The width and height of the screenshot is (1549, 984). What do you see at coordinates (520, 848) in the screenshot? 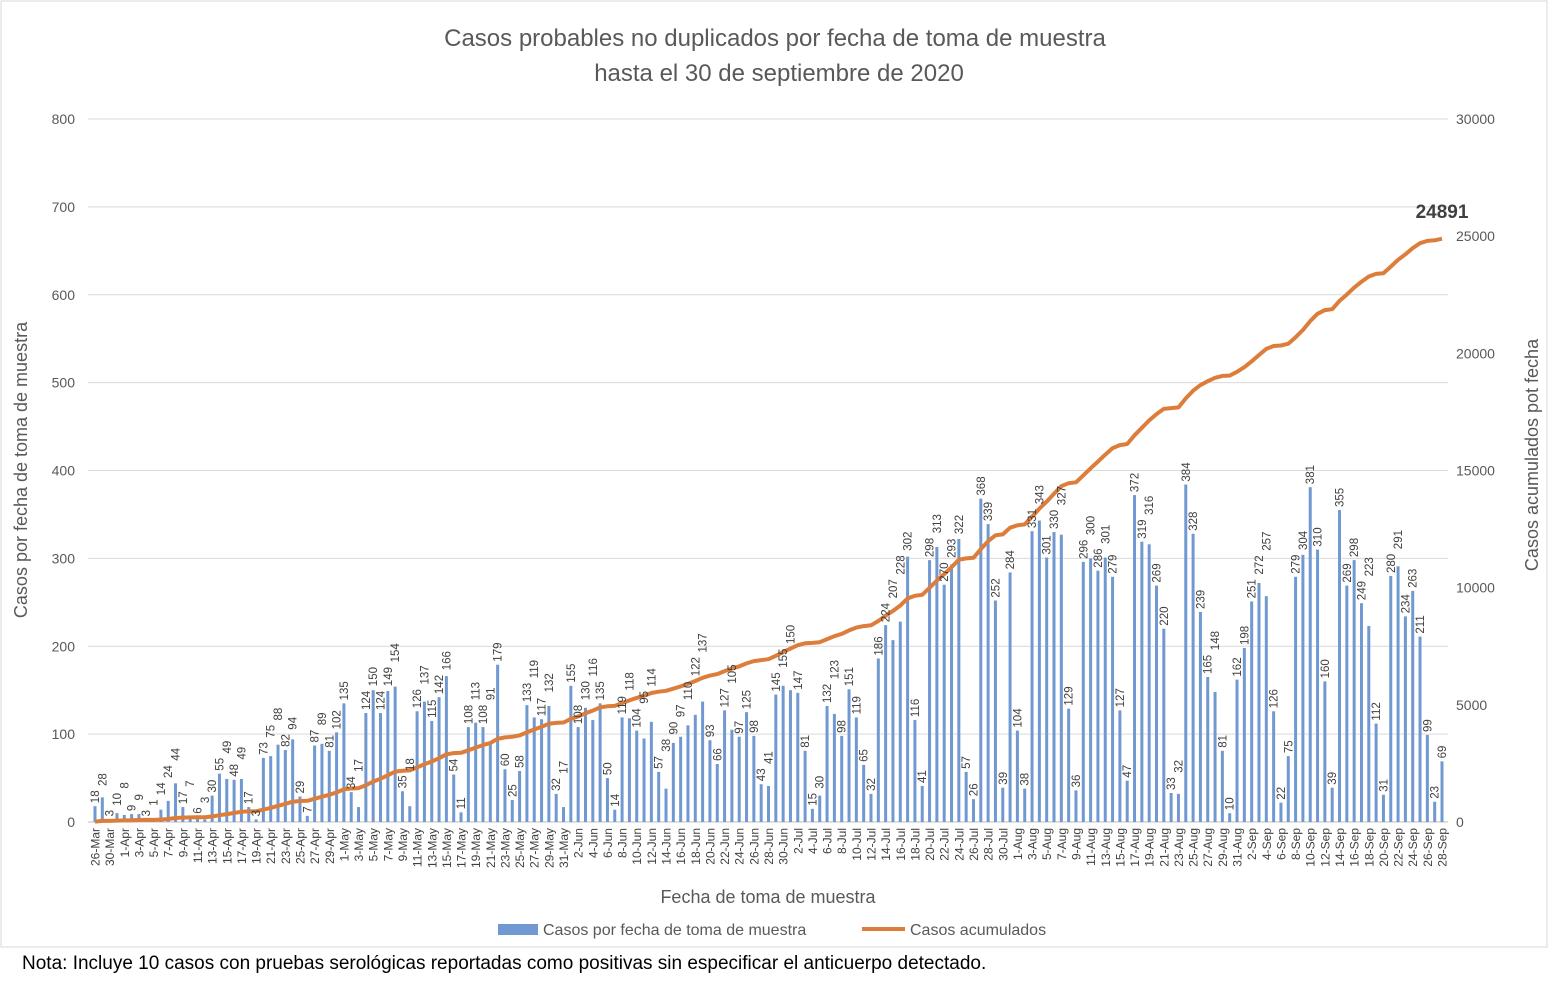
I see `x-tick-label: 25-May` at bounding box center [520, 848].